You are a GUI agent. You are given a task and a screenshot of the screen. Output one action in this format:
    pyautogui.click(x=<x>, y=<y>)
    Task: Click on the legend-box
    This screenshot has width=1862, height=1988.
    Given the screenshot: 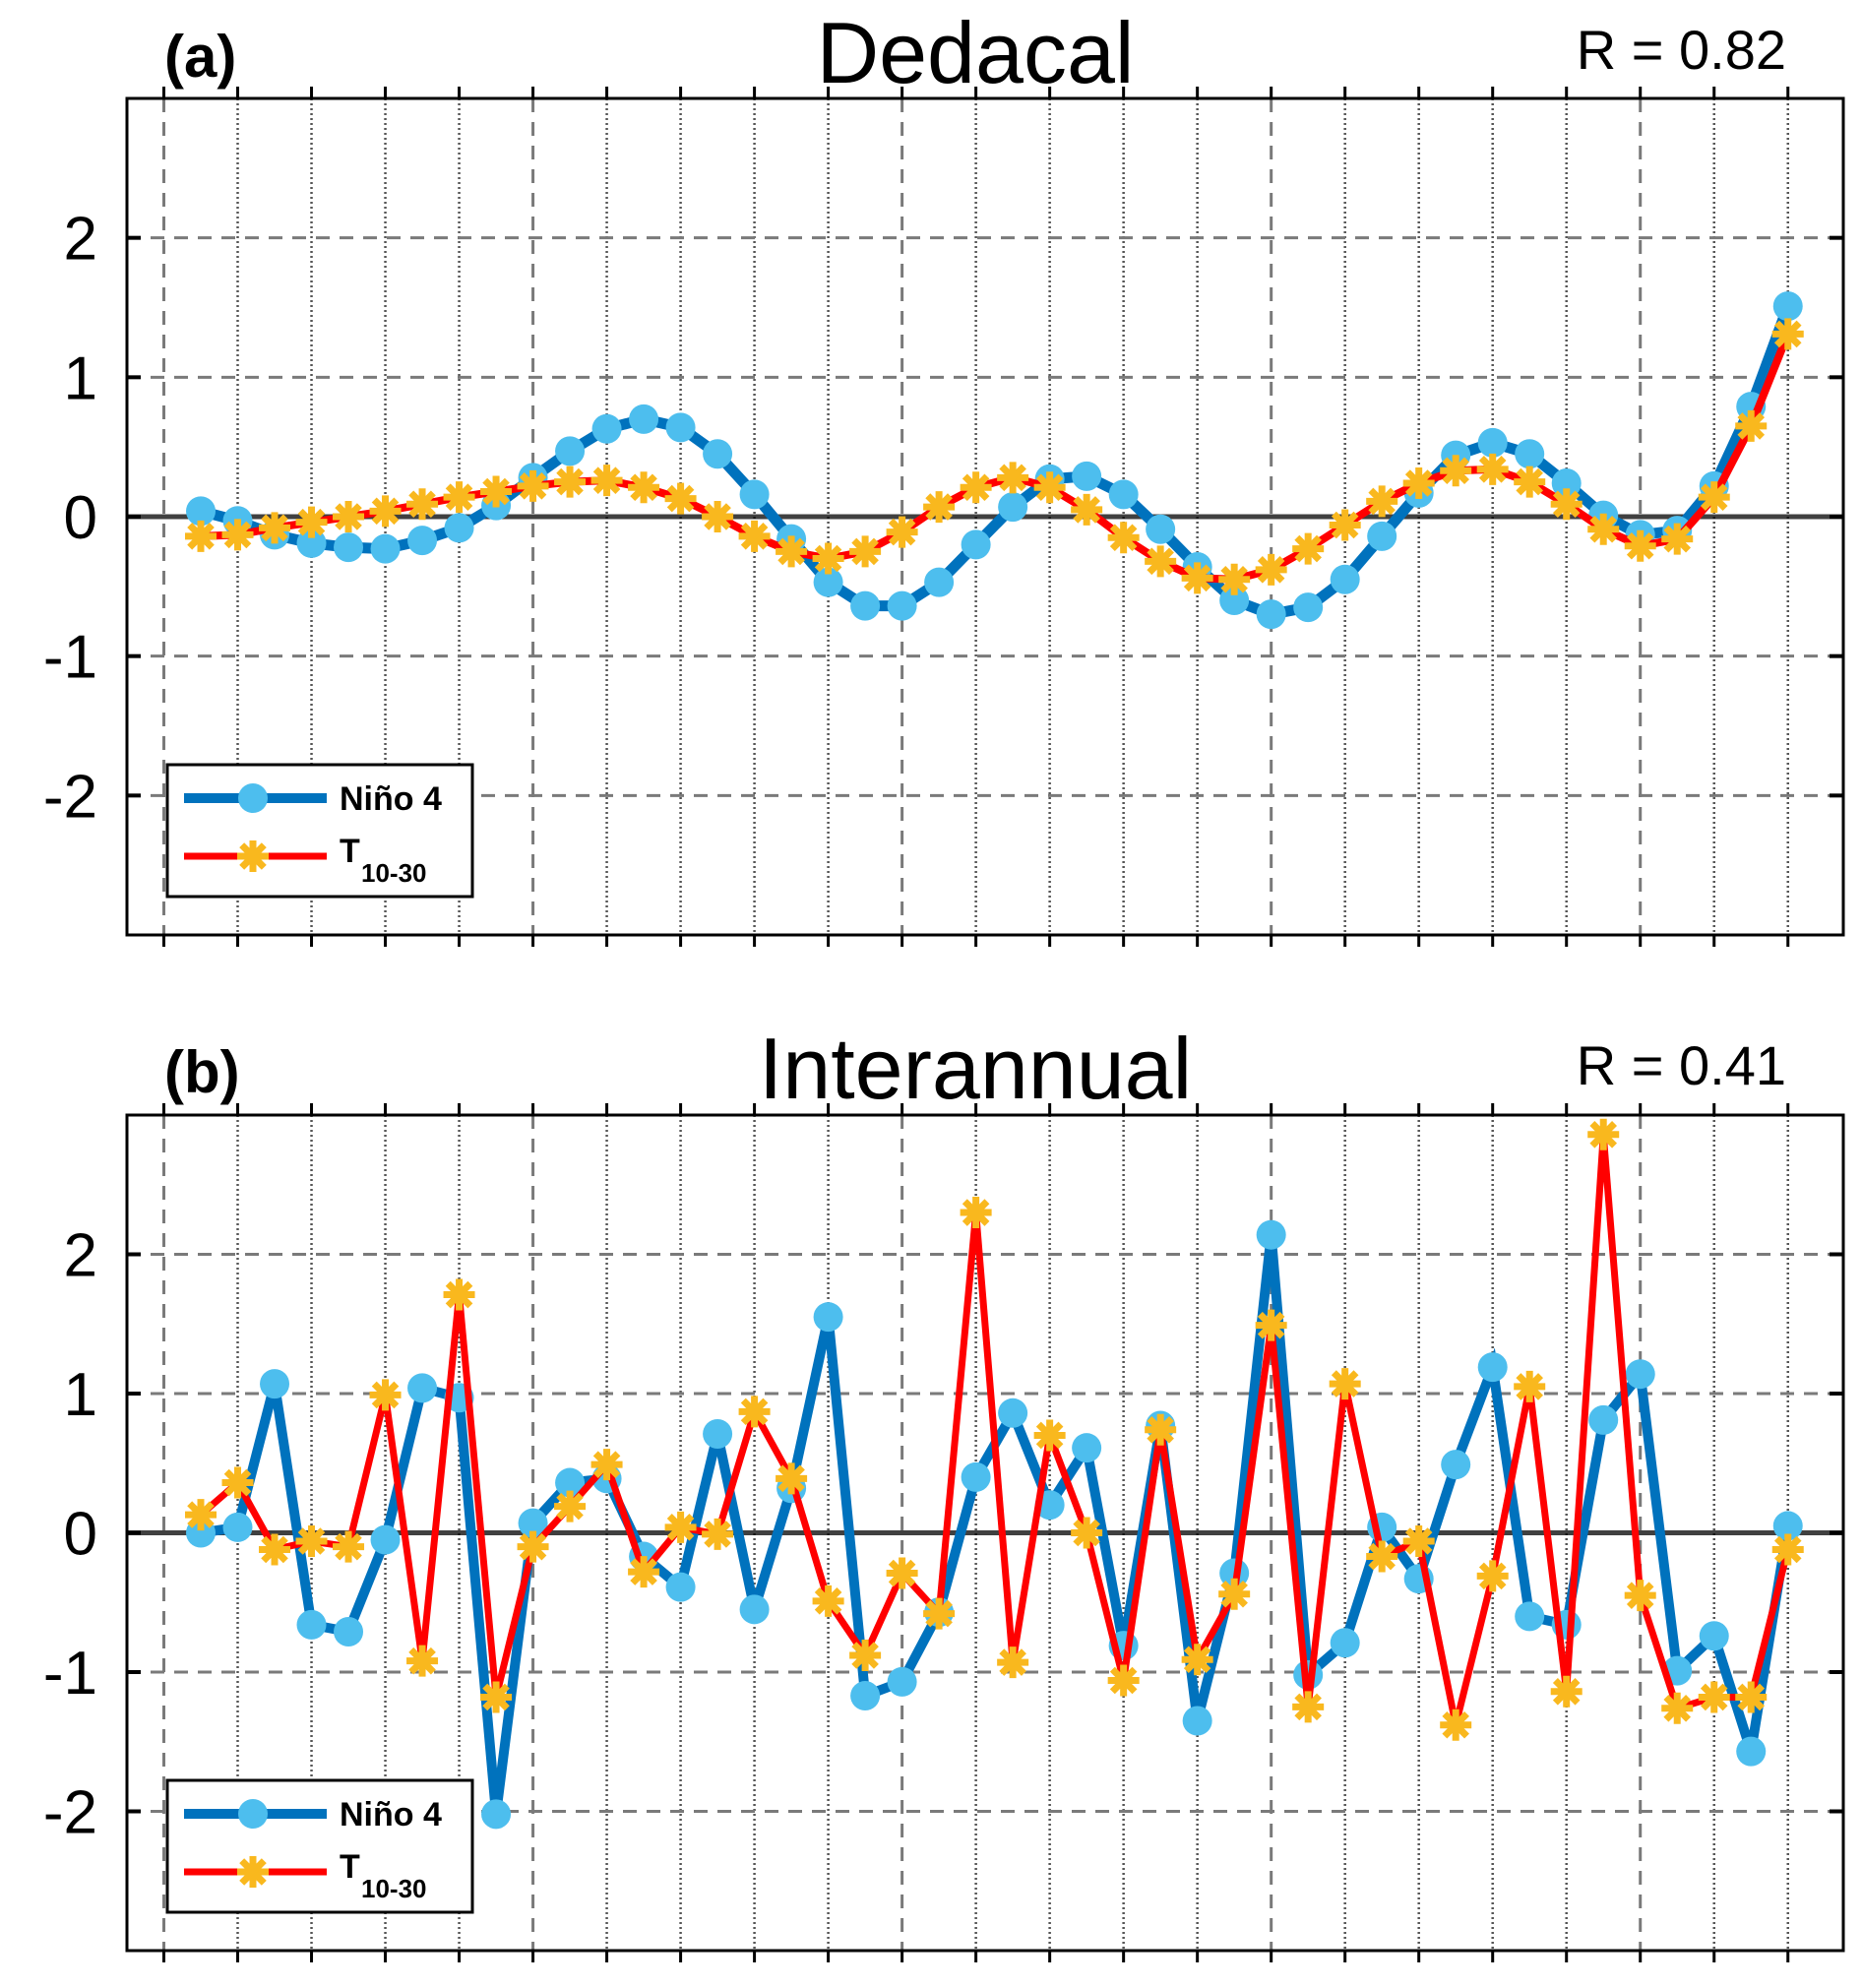 What is the action you would take?
    pyautogui.click(x=319, y=831)
    